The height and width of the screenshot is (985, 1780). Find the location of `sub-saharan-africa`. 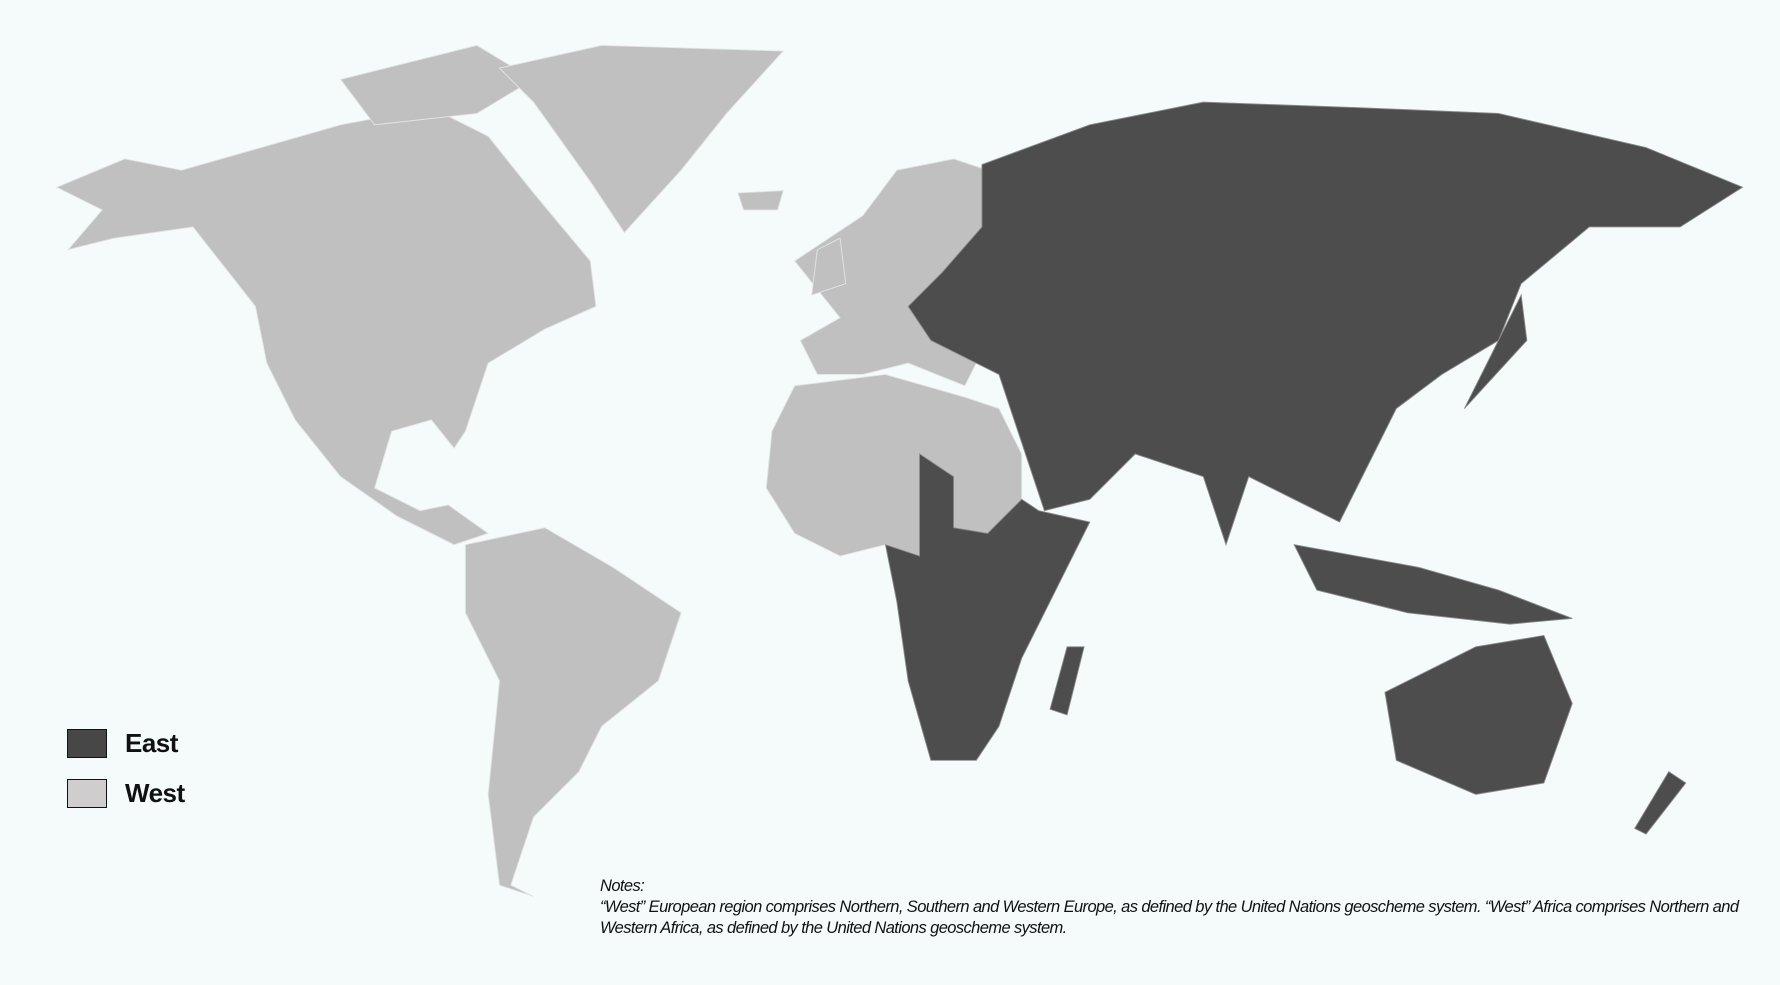

sub-saharan-africa is located at coordinates (987, 607).